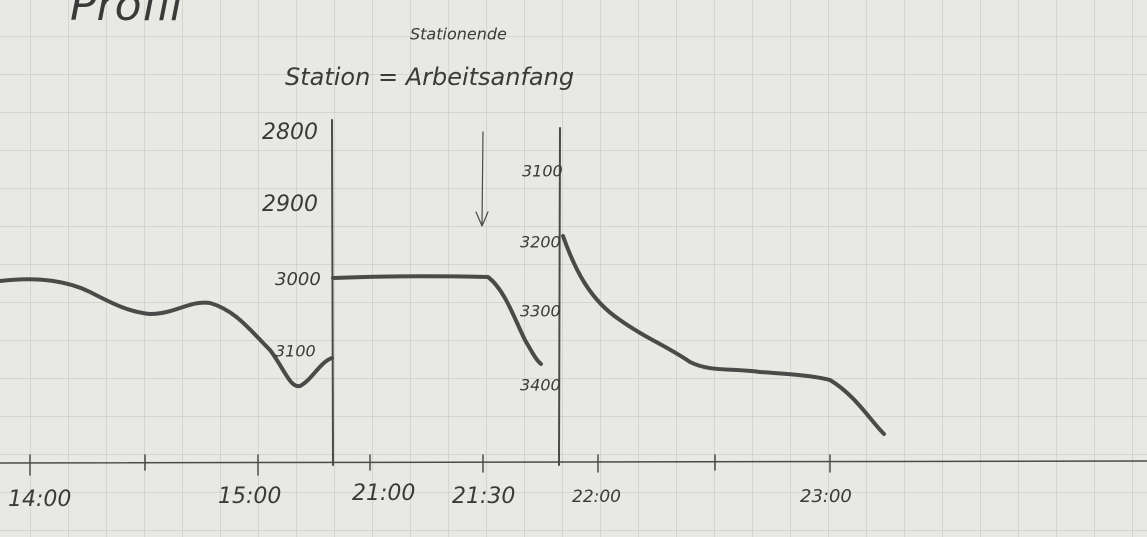 The height and width of the screenshot is (537, 1147). I want to click on annotation: Stationende, so click(458, 34).